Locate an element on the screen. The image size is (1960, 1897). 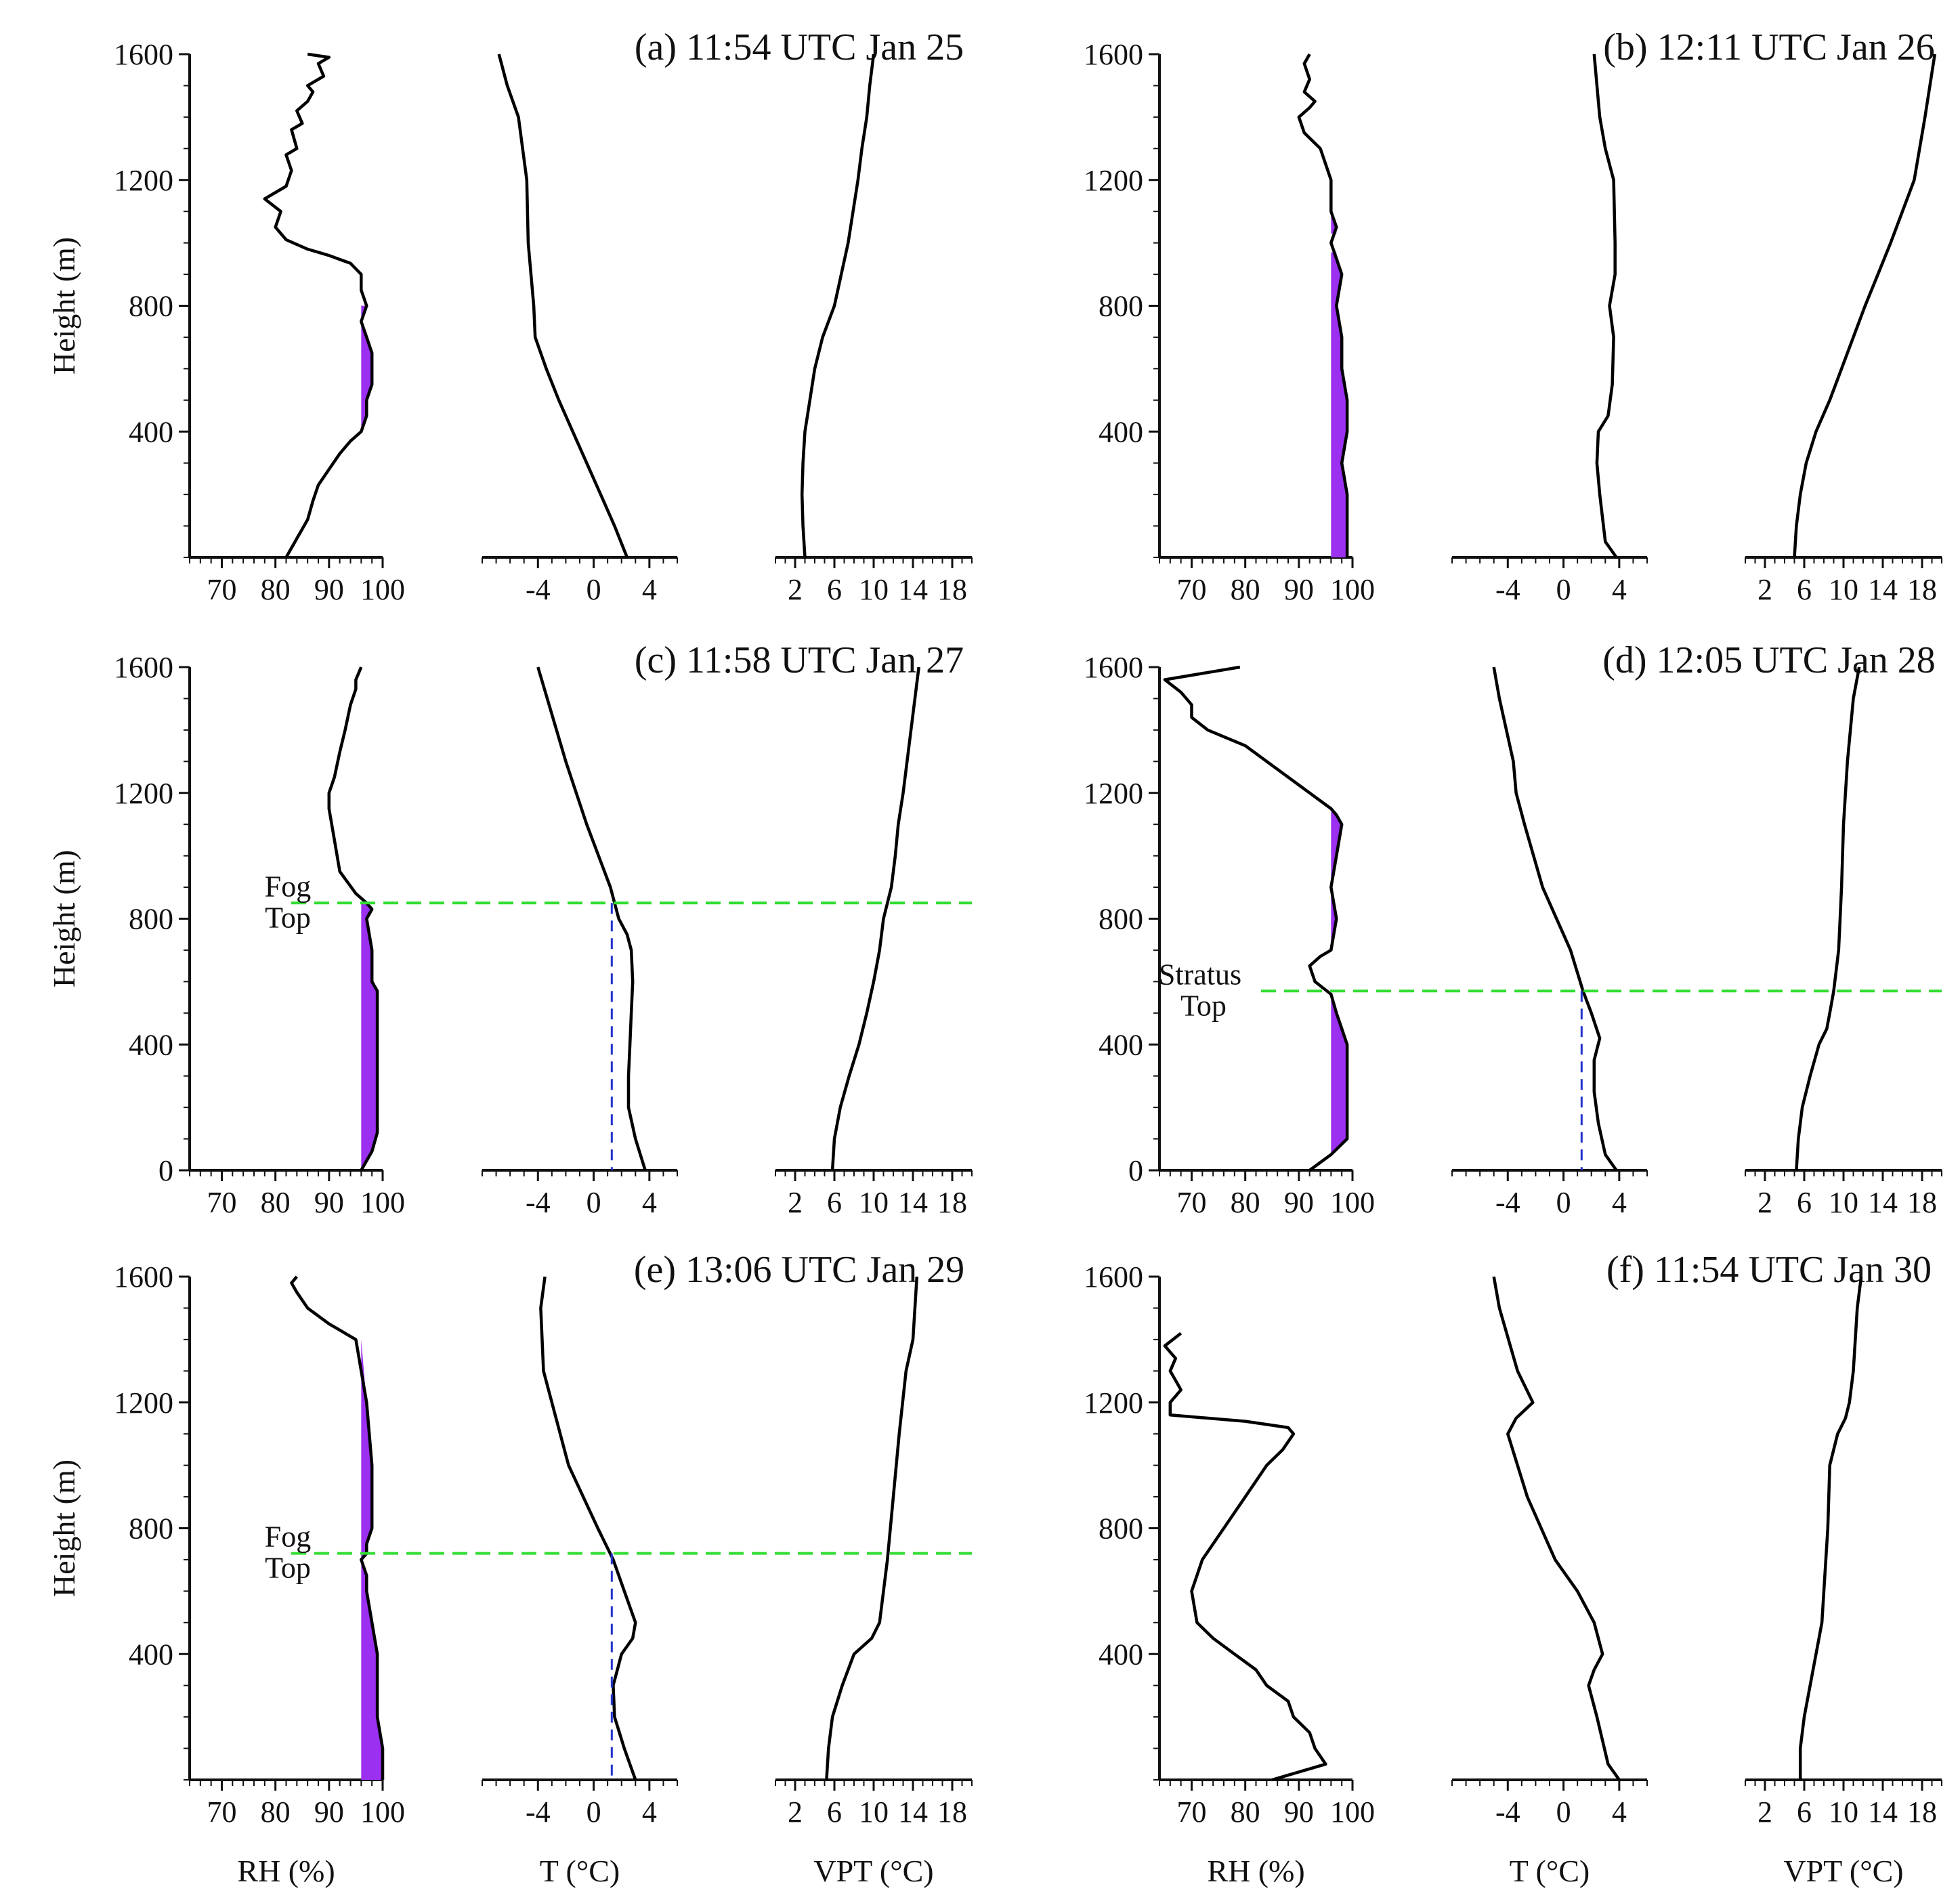
x-axis-label: T (°C) is located at coordinates (1550, 1871).